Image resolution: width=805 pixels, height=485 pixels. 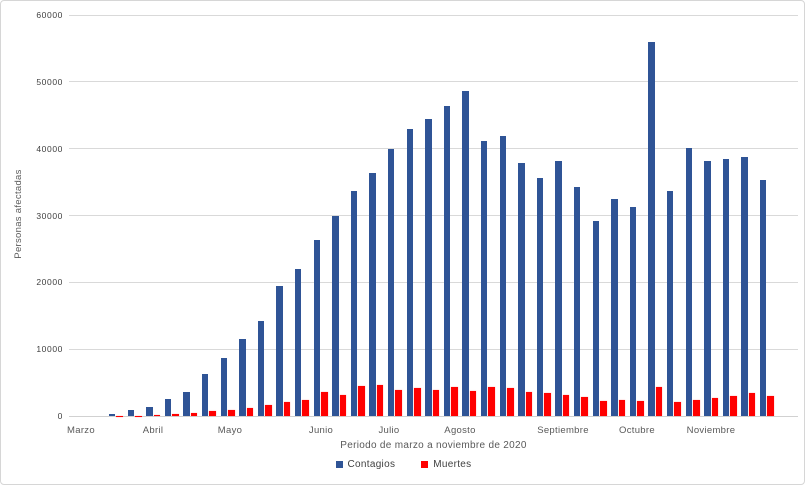 What do you see at coordinates (49, 15) in the screenshot?
I see `y-tick-label: 60000` at bounding box center [49, 15].